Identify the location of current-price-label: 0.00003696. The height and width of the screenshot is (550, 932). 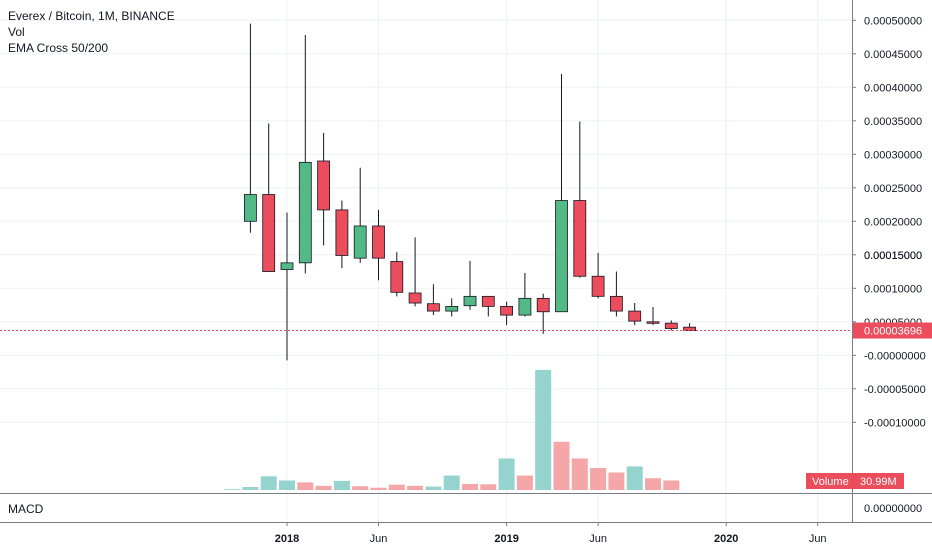
(893, 332).